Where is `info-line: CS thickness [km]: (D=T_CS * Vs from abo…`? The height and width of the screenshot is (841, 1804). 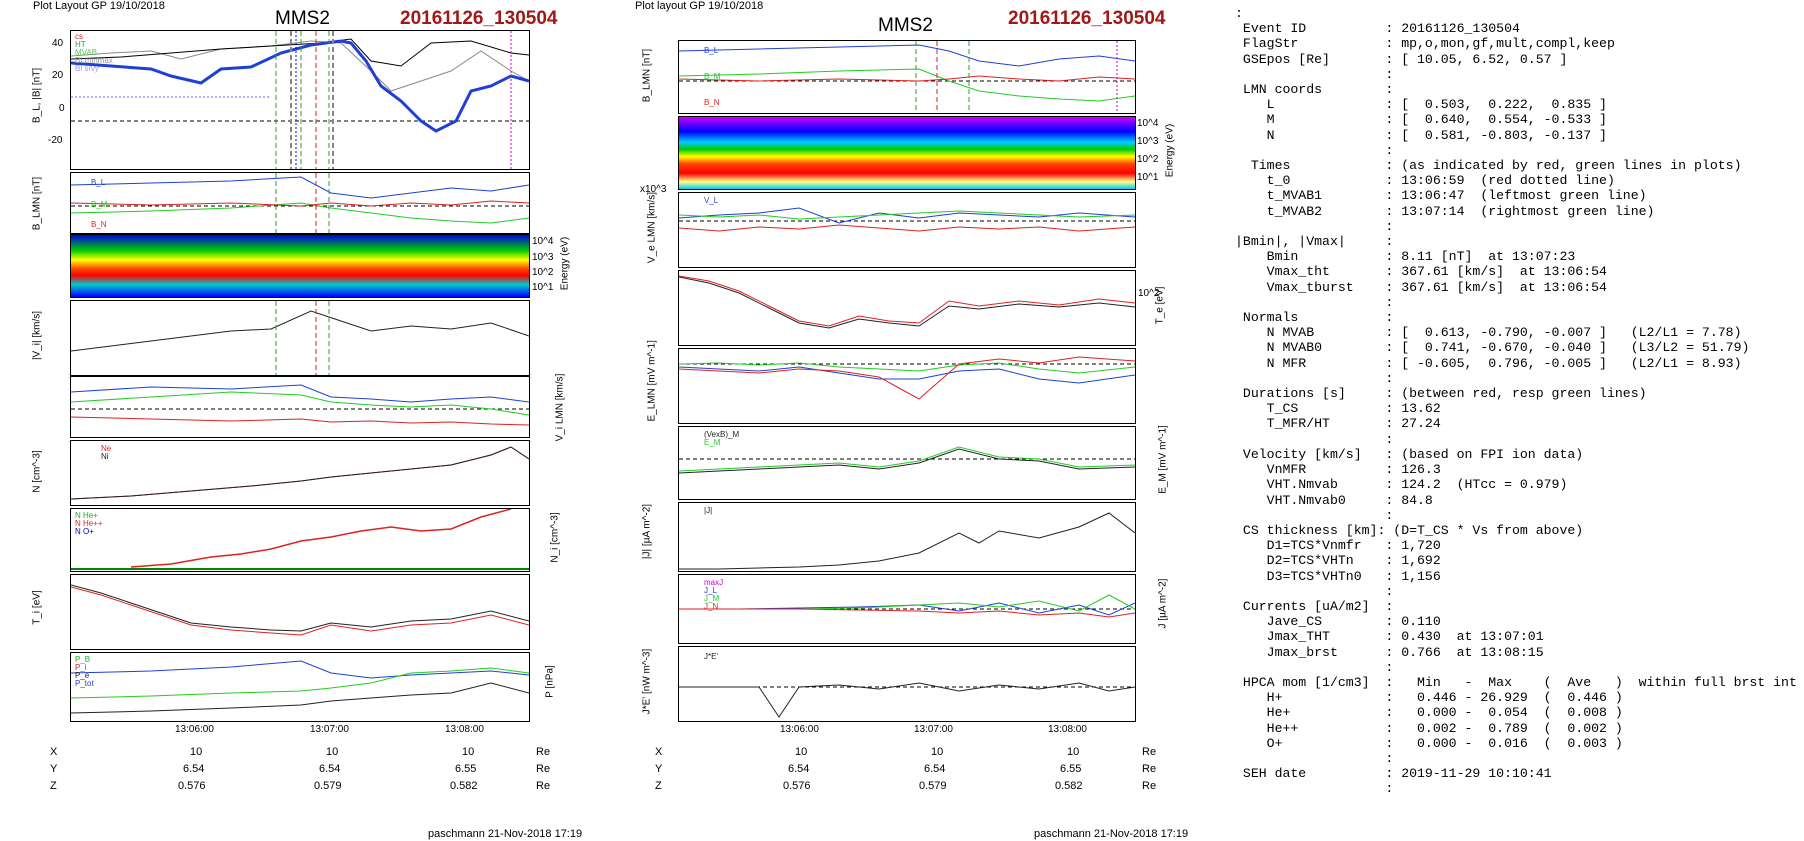 info-line: CS thickness [km]: (D=T_CS * Vs from abo… is located at coordinates (1409, 530).